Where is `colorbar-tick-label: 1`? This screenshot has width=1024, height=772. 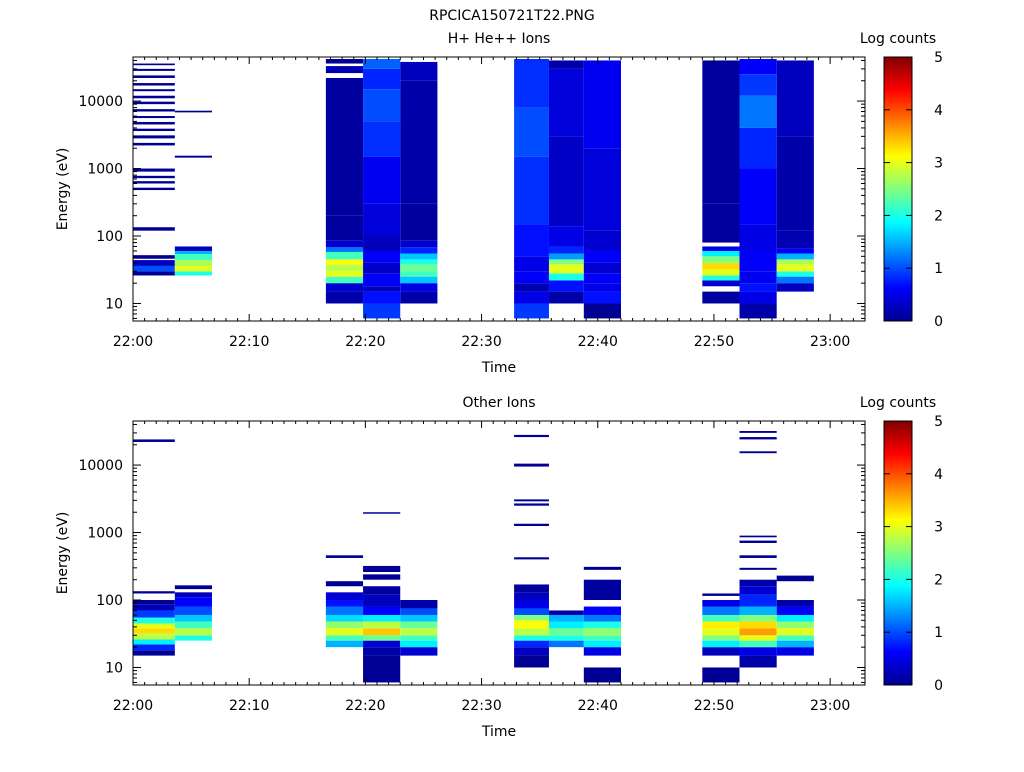
colorbar-tick-label: 1 is located at coordinates (938, 633).